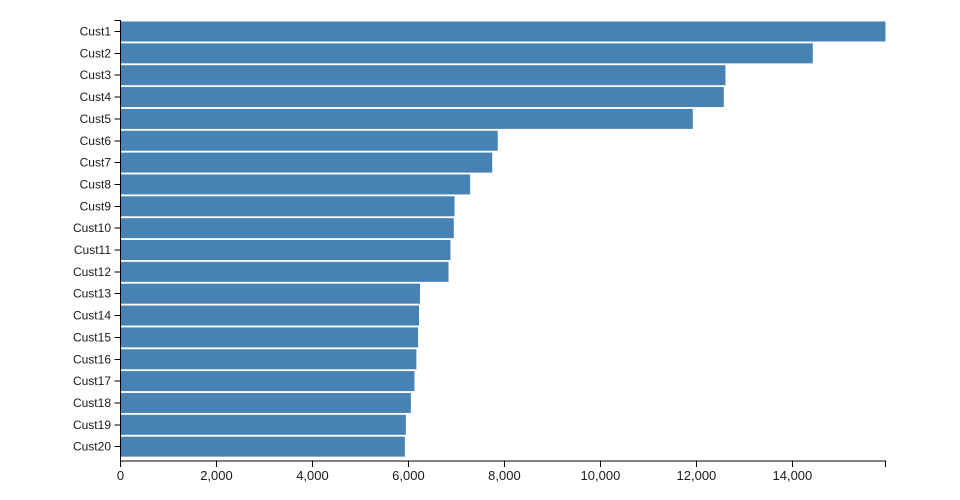 This screenshot has width=960, height=500. What do you see at coordinates (268, 359) in the screenshot?
I see `bar-cust16` at bounding box center [268, 359].